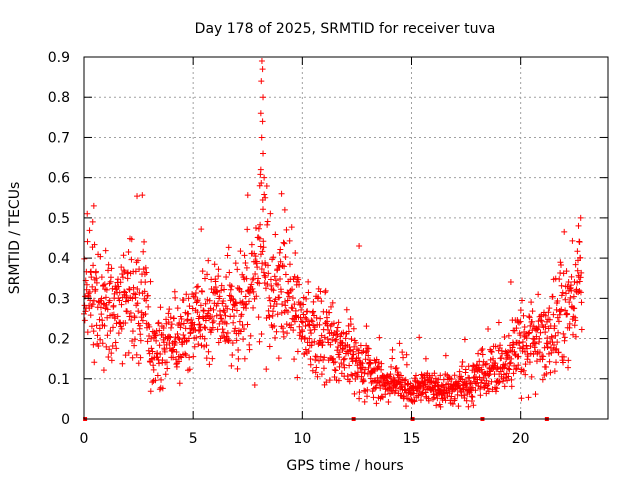 Image resolution: width=640 pixels, height=480 pixels. I want to click on y-tick-label: 0, so click(65, 420).